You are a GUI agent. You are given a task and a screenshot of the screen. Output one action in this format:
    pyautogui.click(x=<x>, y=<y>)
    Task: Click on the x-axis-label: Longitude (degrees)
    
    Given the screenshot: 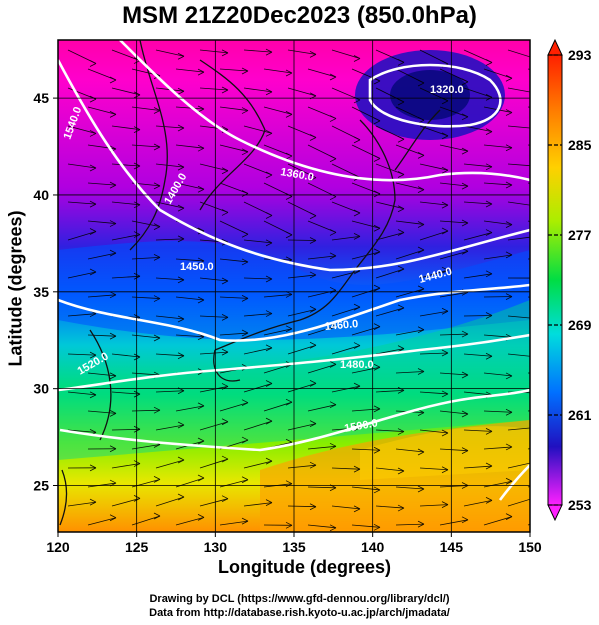 What is the action you would take?
    pyautogui.click(x=304, y=567)
    